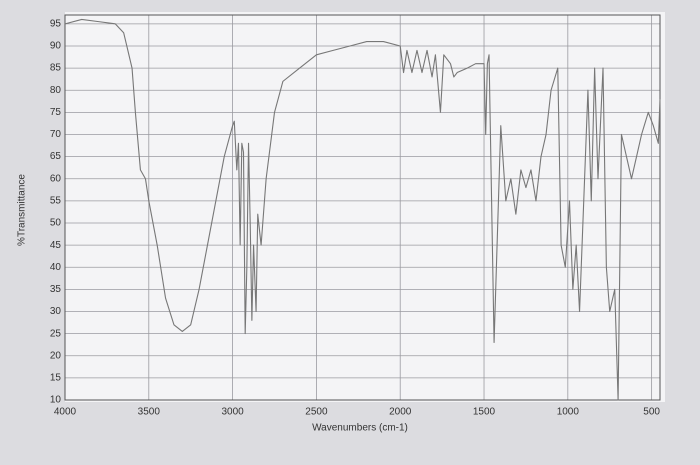 The image size is (700, 465). I want to click on x-axis-label: Wavenumbers (cm-1), so click(360, 428).